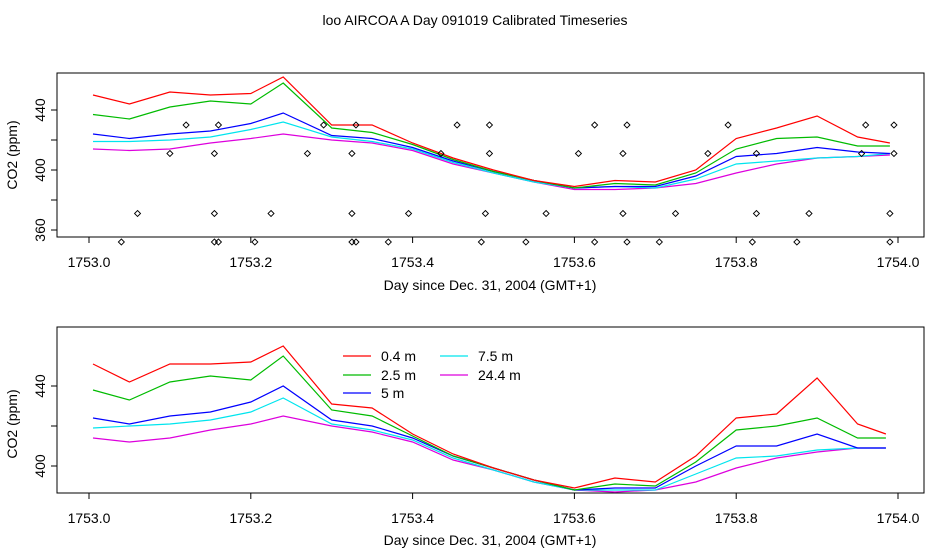  Describe the element at coordinates (89, 262) in the screenshot. I see `top-x-tick-label: 1753.0` at that location.